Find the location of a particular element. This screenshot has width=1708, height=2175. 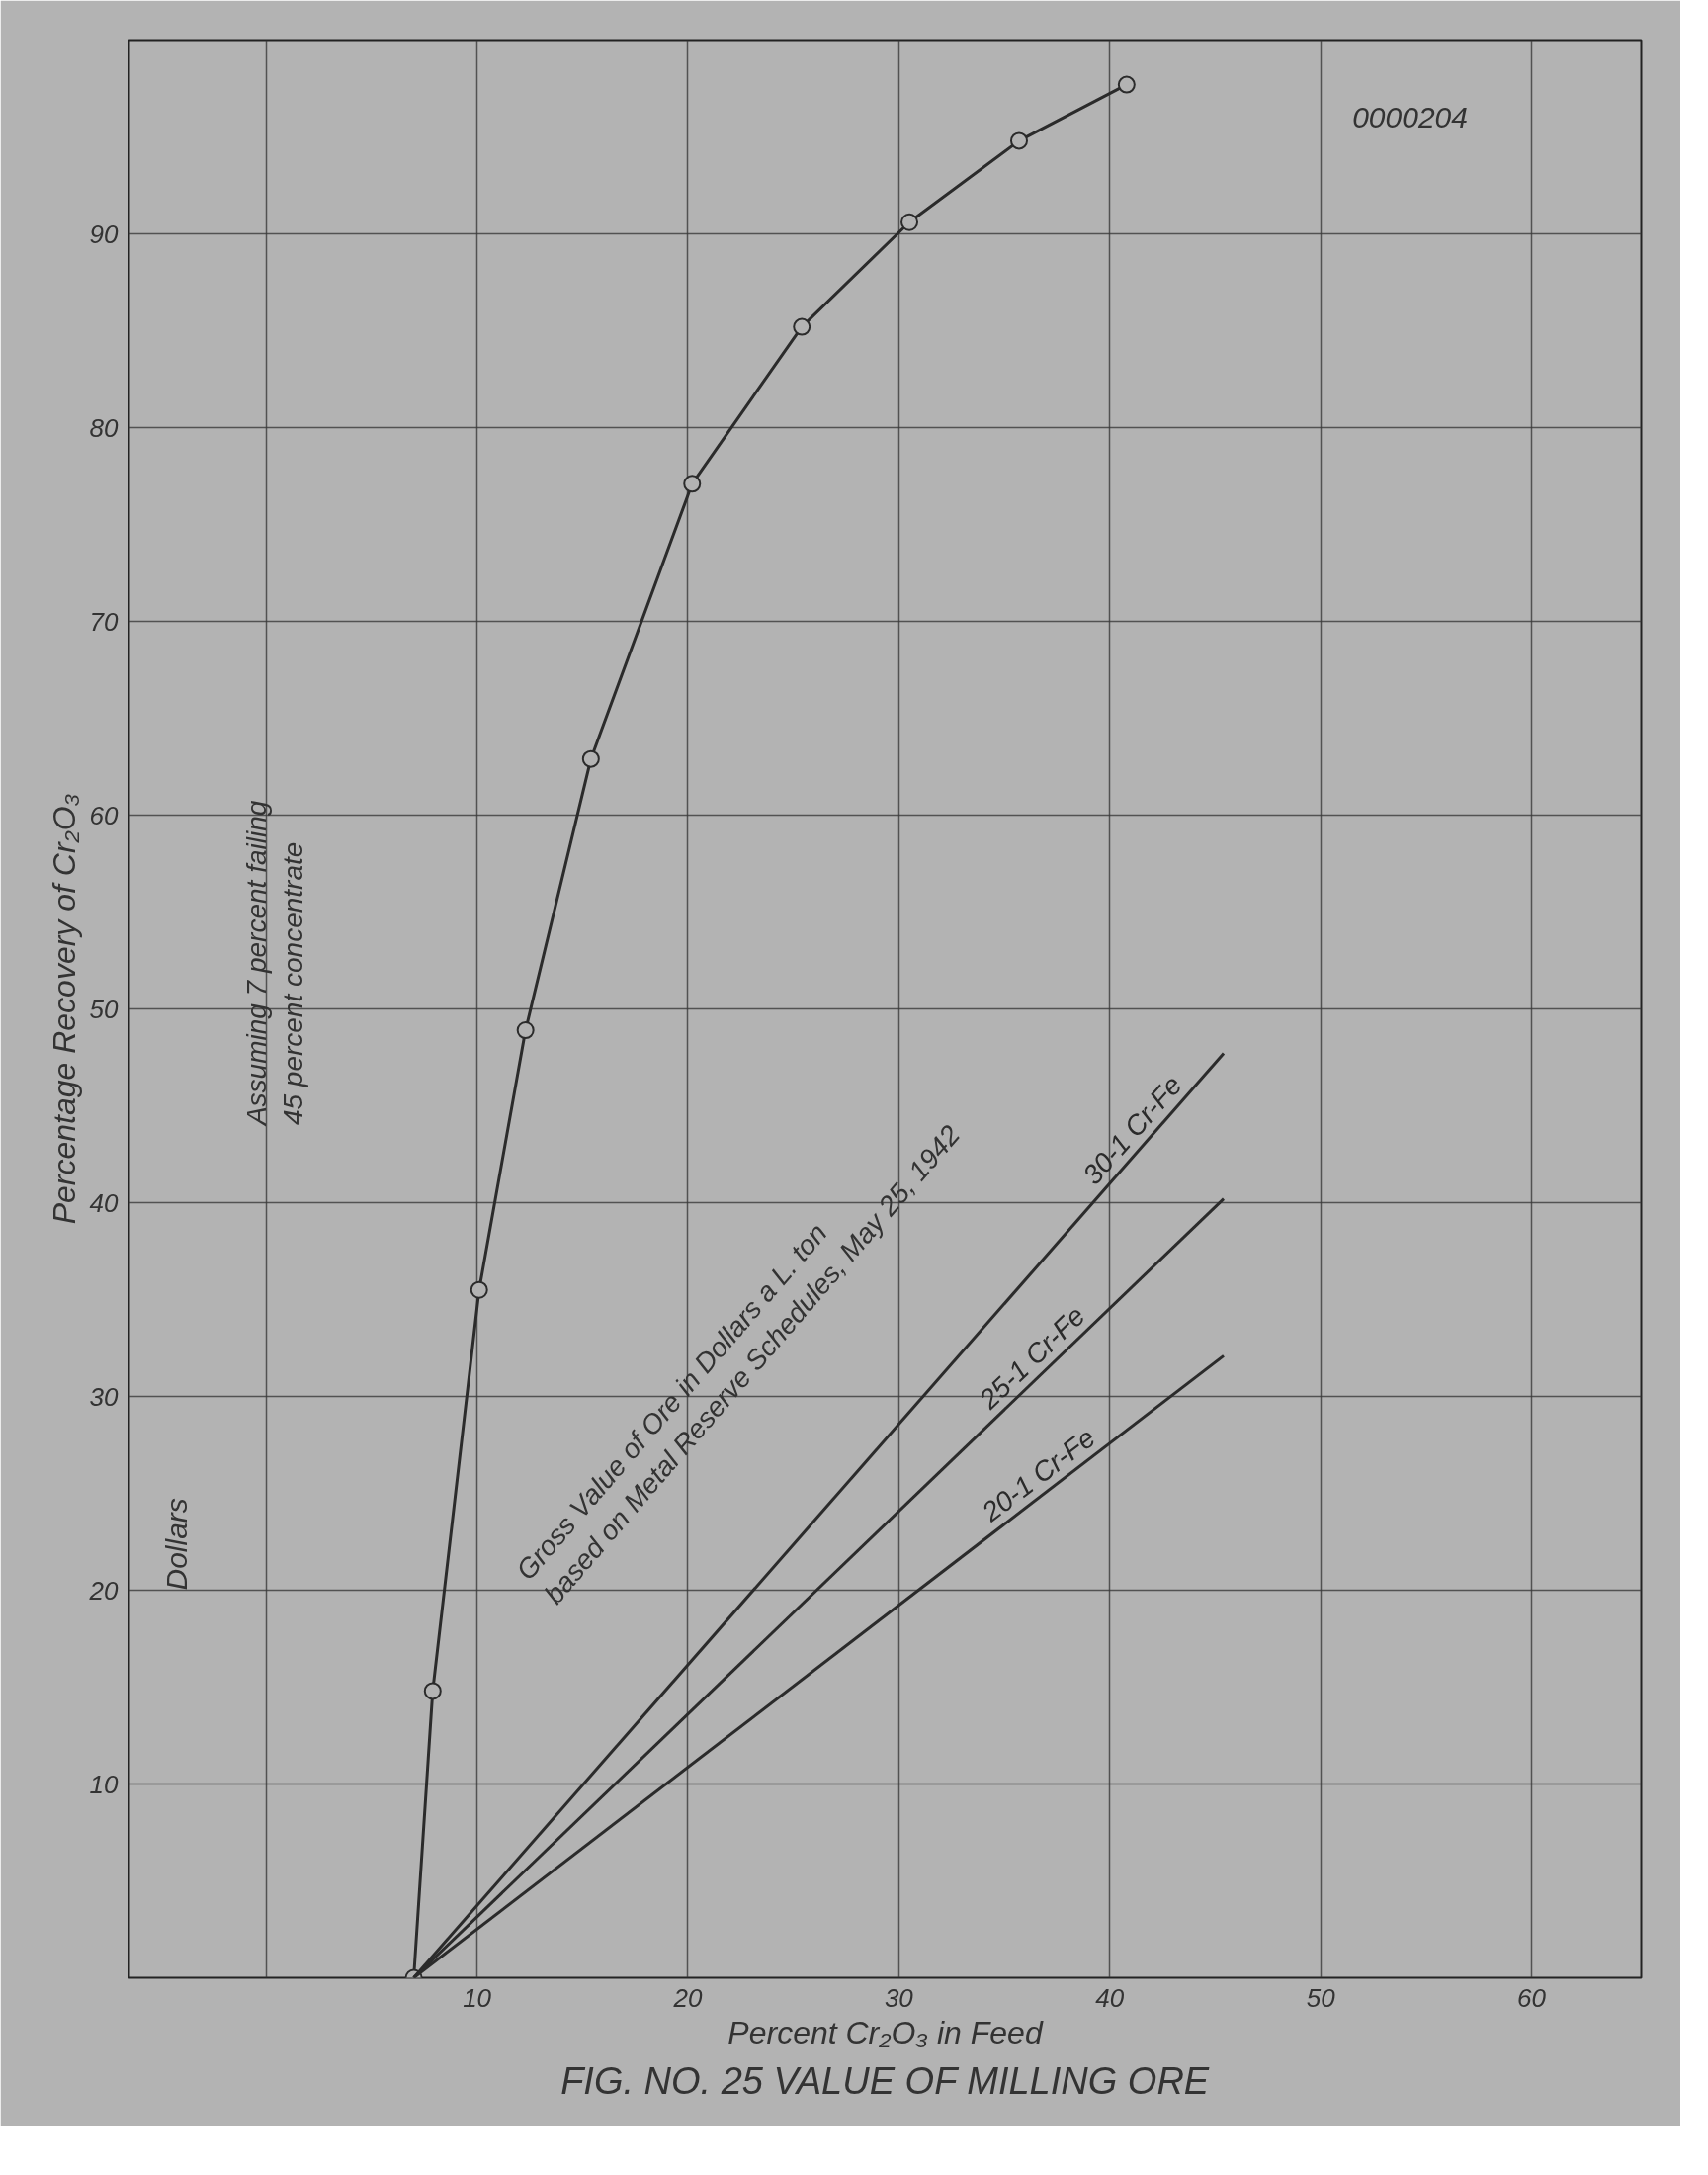

y-tick-label: 30 is located at coordinates (104, 1397).